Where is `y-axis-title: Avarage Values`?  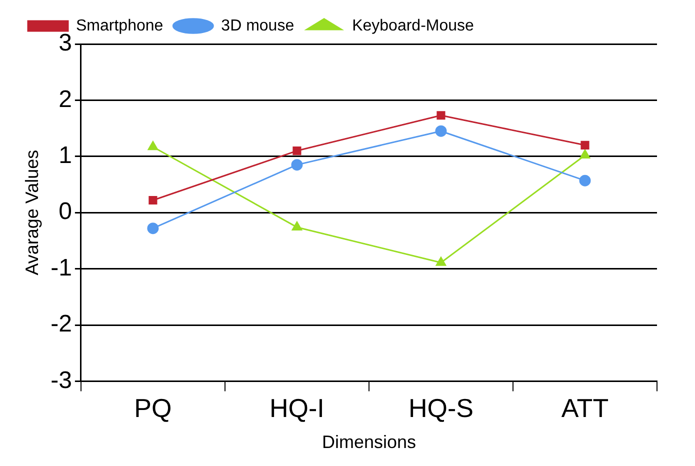
y-axis-title: Avarage Values is located at coordinates (32, 213).